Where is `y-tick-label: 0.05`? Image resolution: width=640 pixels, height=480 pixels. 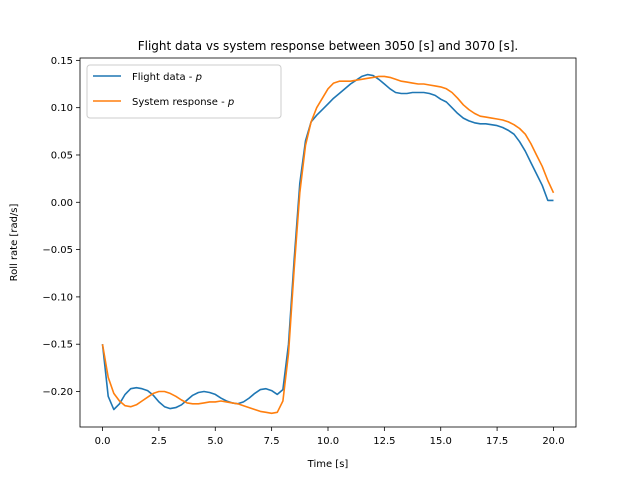
y-tick-label: 0.05 is located at coordinates (62, 155).